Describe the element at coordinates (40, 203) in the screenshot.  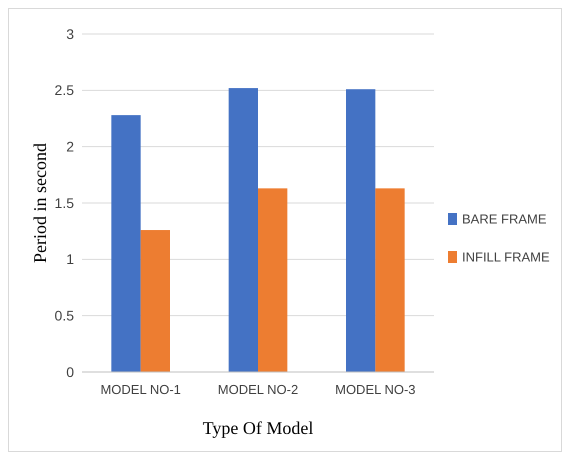
I see `y-axis-title: Period in second` at that location.